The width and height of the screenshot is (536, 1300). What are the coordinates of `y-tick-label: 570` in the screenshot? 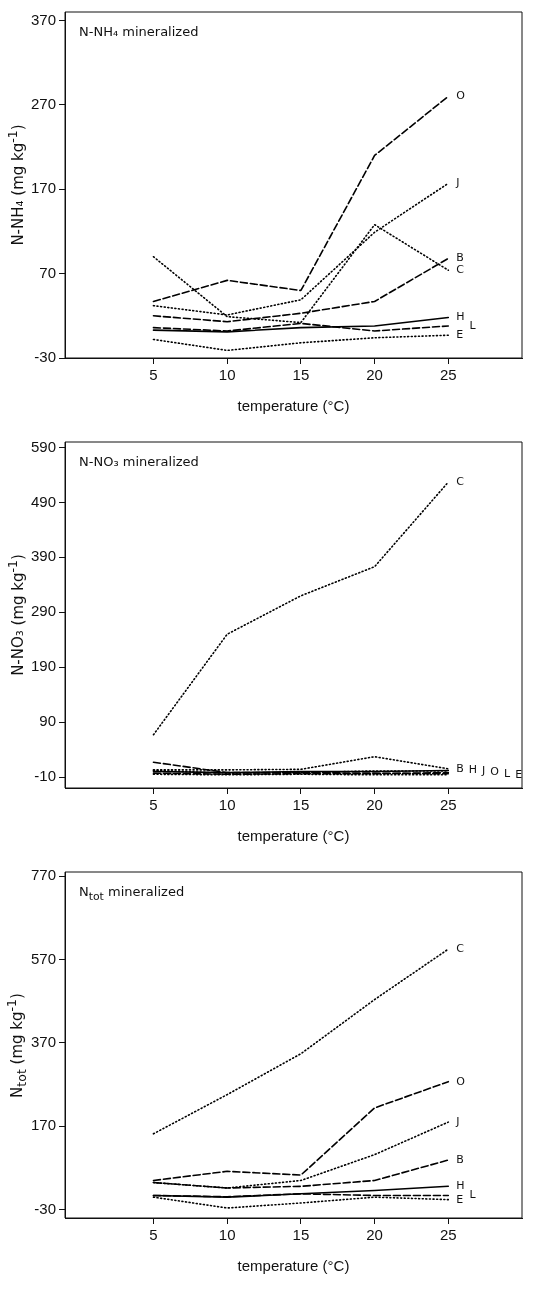 It's located at (44, 958).